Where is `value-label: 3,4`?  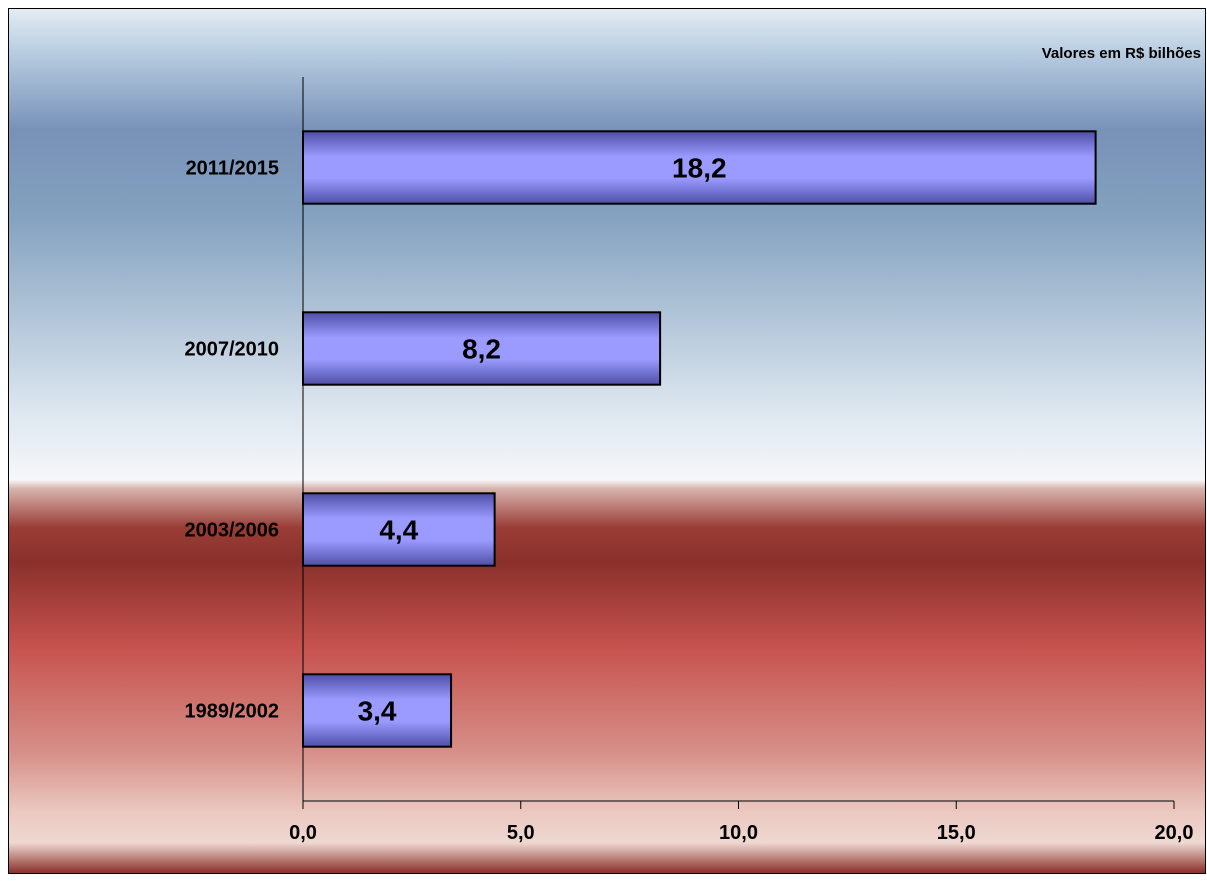 value-label: 3,4 is located at coordinates (377, 711).